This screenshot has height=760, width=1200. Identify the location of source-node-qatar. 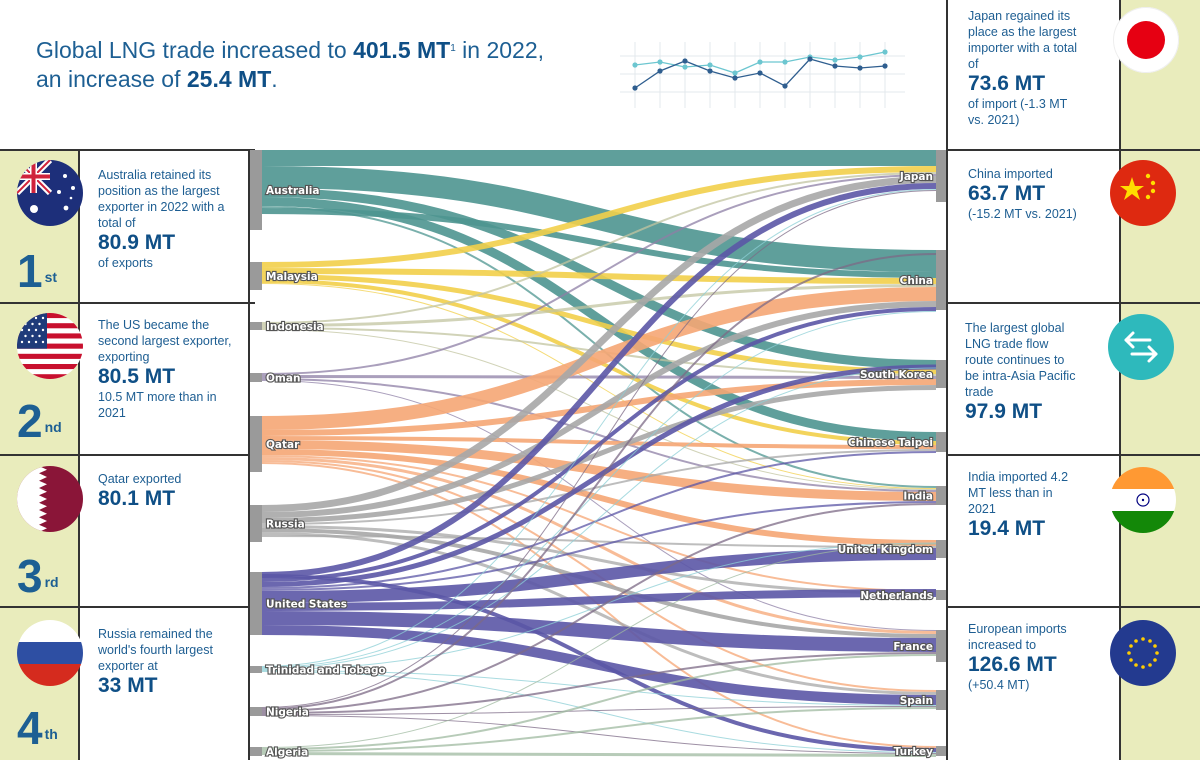
(256, 444).